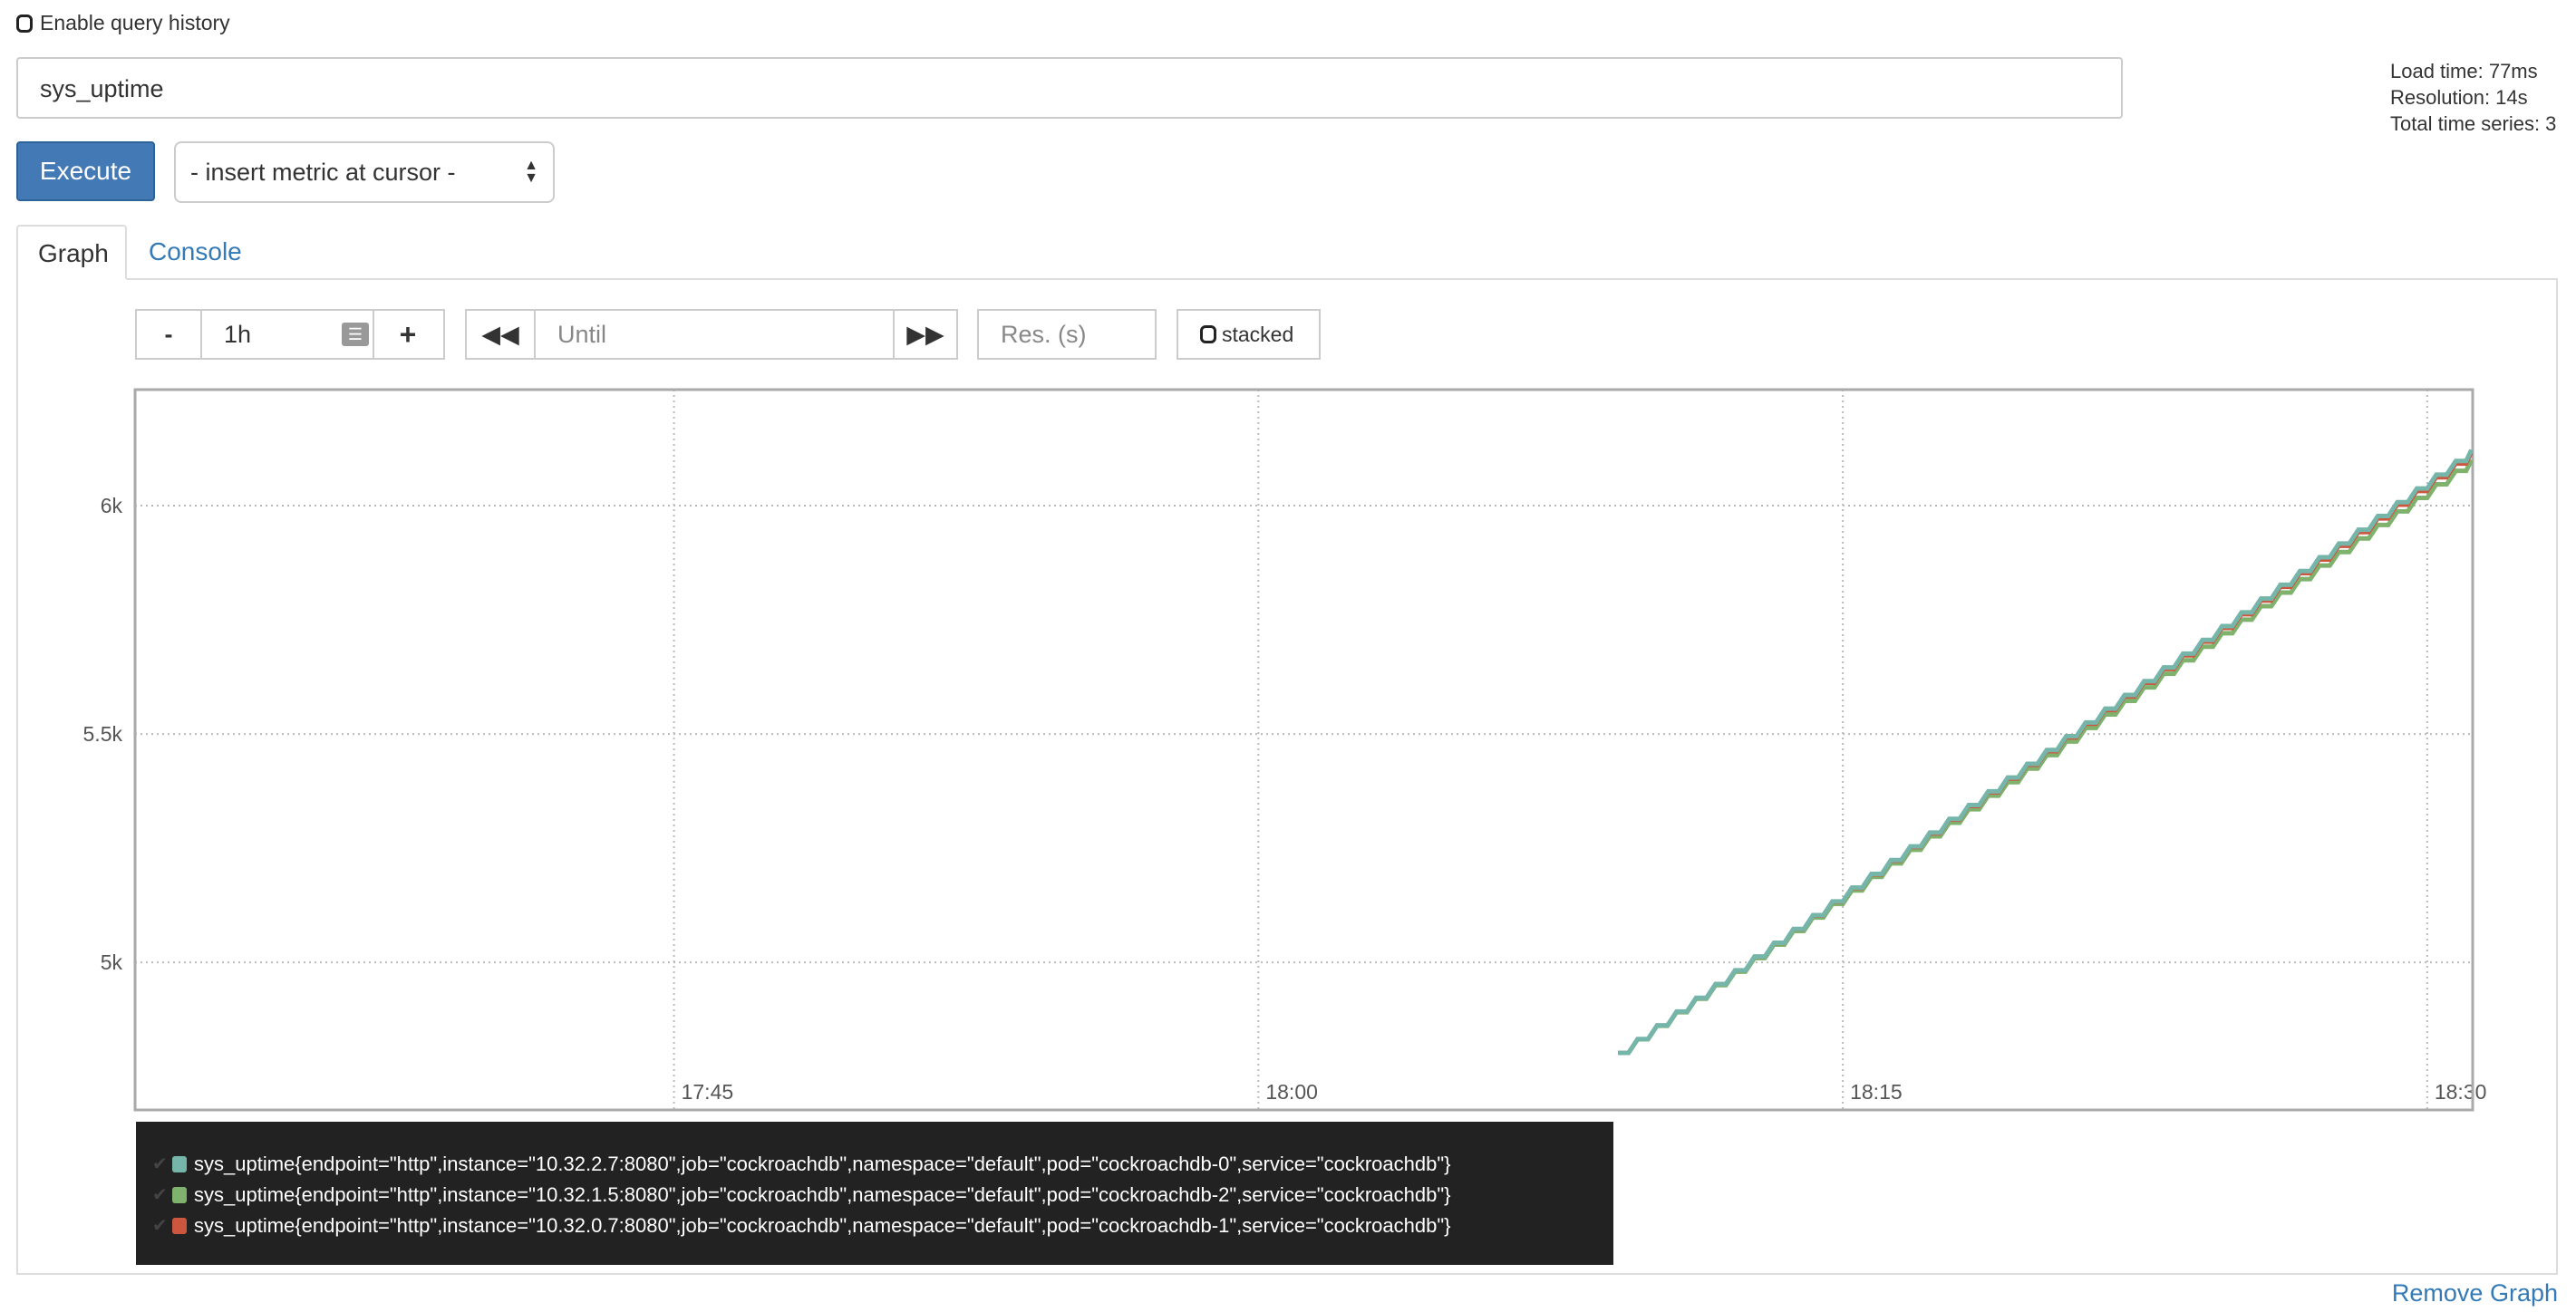 The image size is (2576, 1312). Describe the element at coordinates (103, 734) in the screenshot. I see `y-tick-label: 5.5k` at that location.